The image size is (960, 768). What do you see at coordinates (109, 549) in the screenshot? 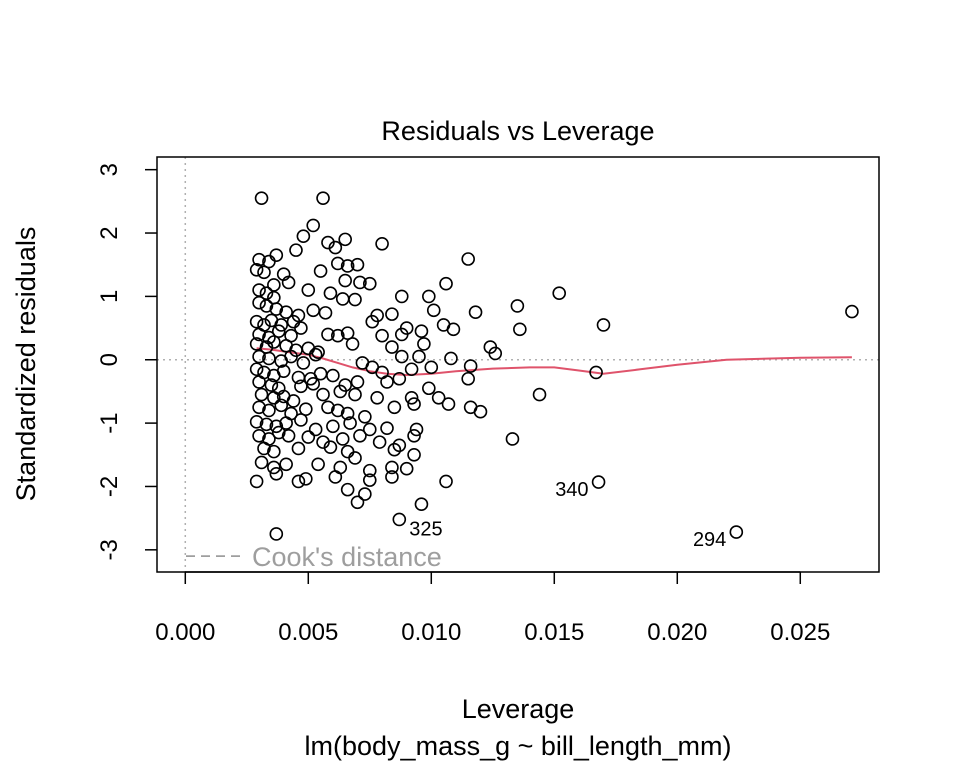
I see `y-tick-label: -3` at bounding box center [109, 549].